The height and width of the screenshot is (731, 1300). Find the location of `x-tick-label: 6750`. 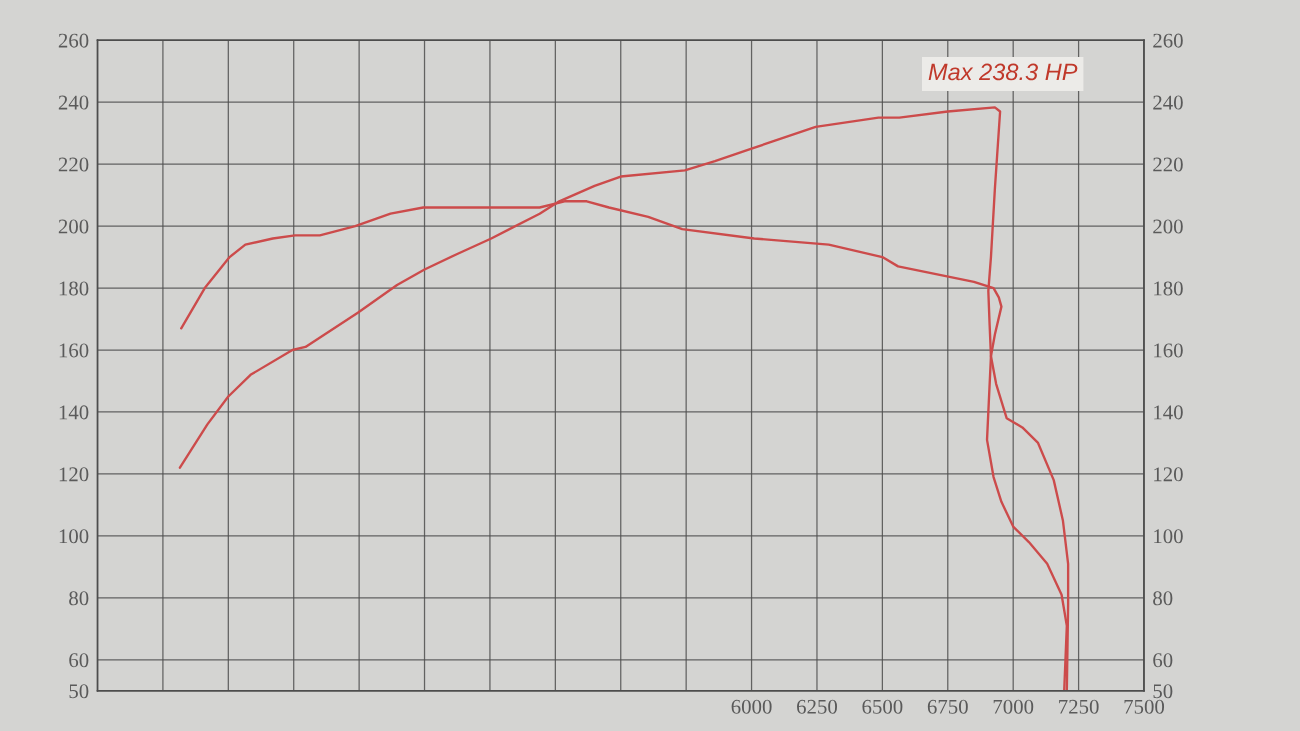

x-tick-label: 6750 is located at coordinates (947, 706).